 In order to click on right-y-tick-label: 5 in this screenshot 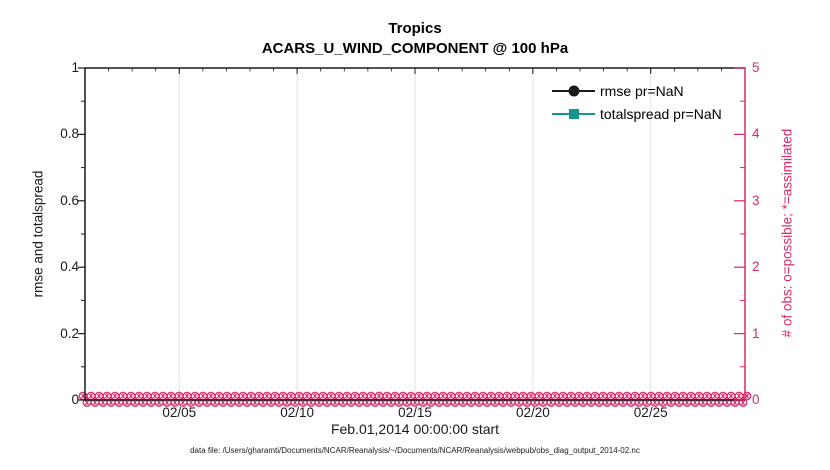, I will do `click(756, 67)`.